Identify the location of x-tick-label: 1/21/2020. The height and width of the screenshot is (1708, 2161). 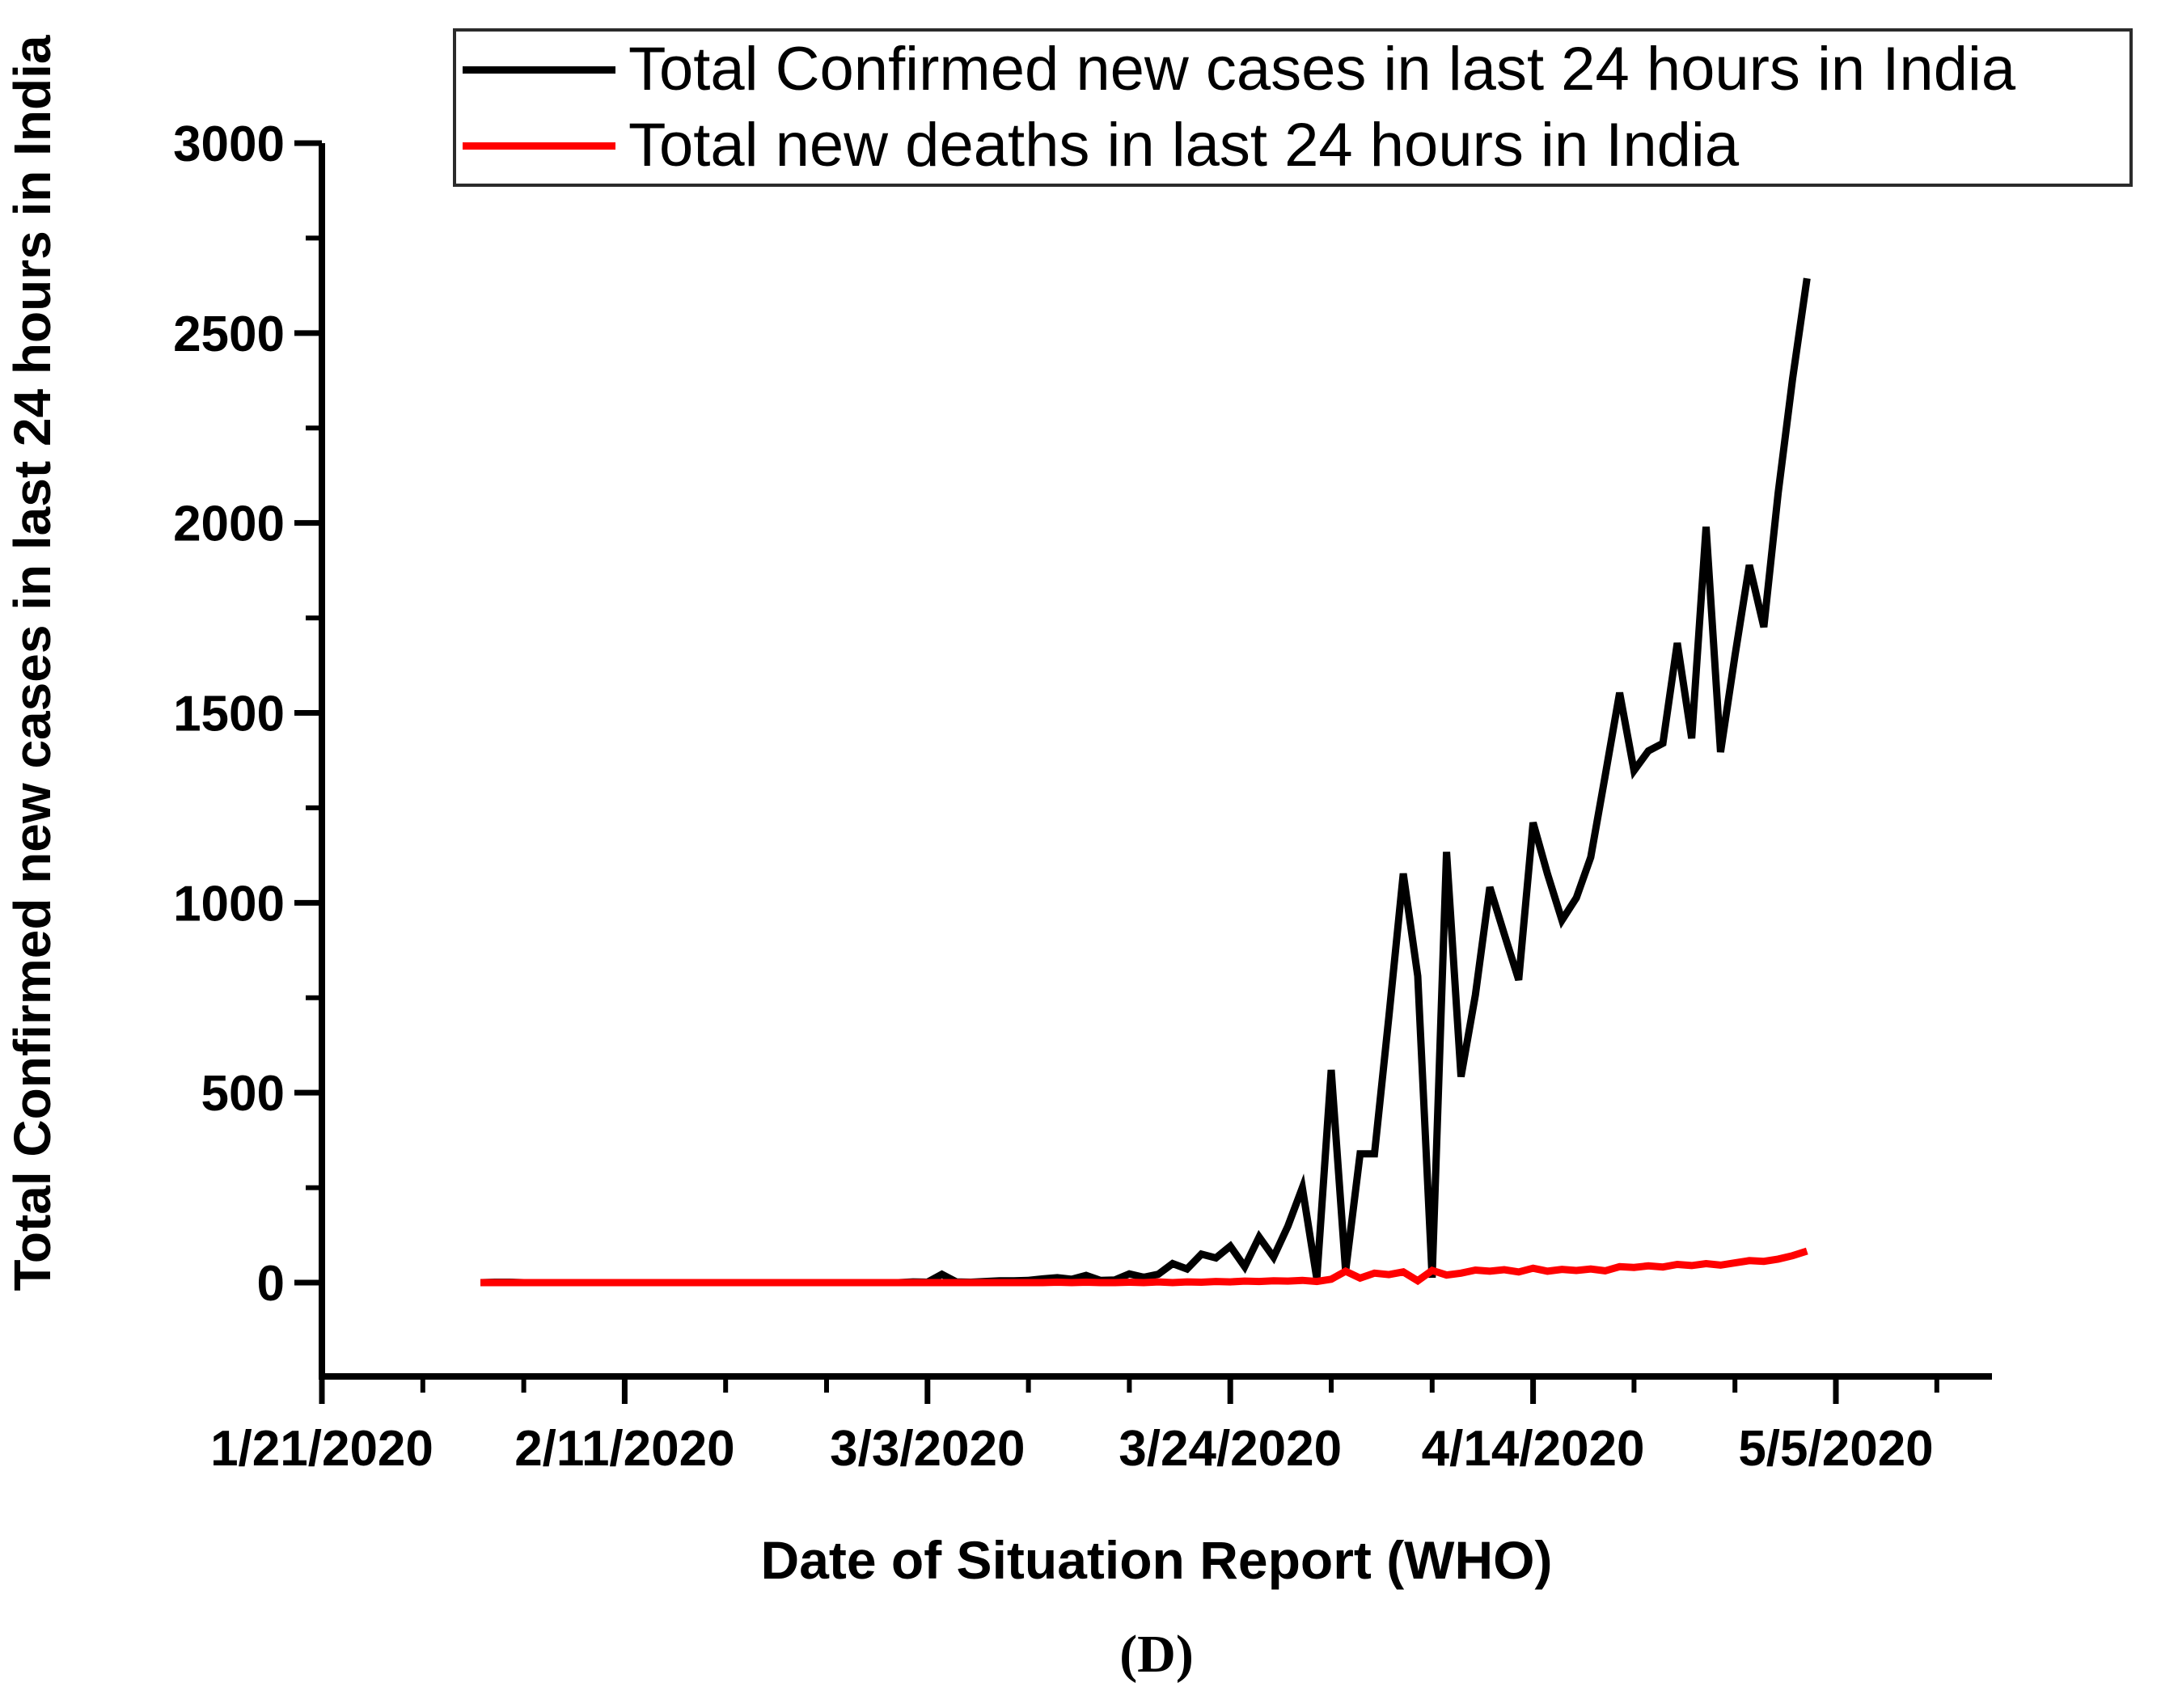
(321, 1449).